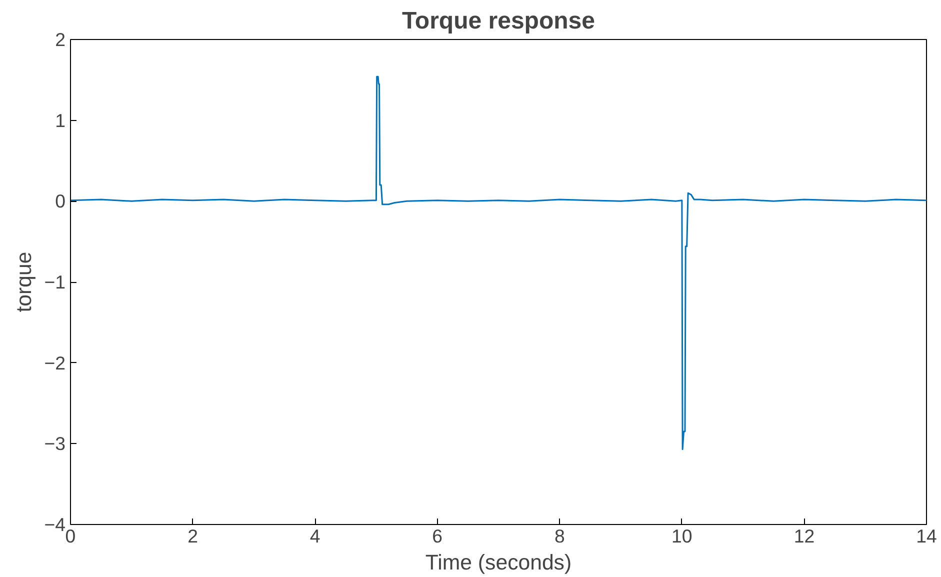 The height and width of the screenshot is (577, 941). What do you see at coordinates (24, 282) in the screenshot?
I see `y-axis-title: torque` at bounding box center [24, 282].